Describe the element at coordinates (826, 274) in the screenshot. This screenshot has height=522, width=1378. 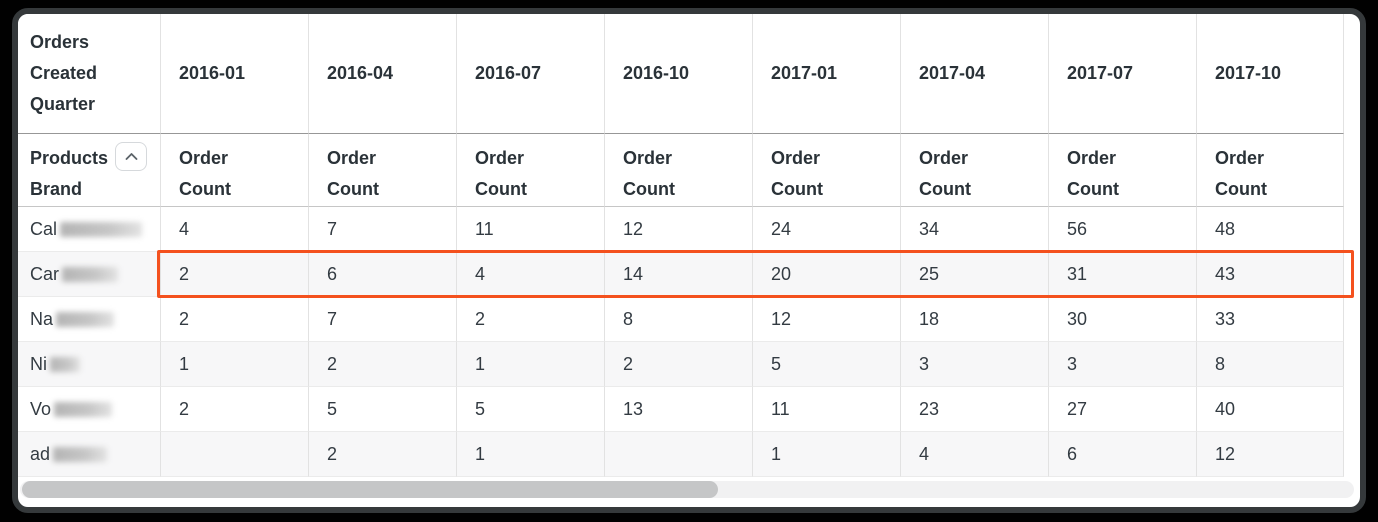
I see `order-count-cell: 20` at that location.